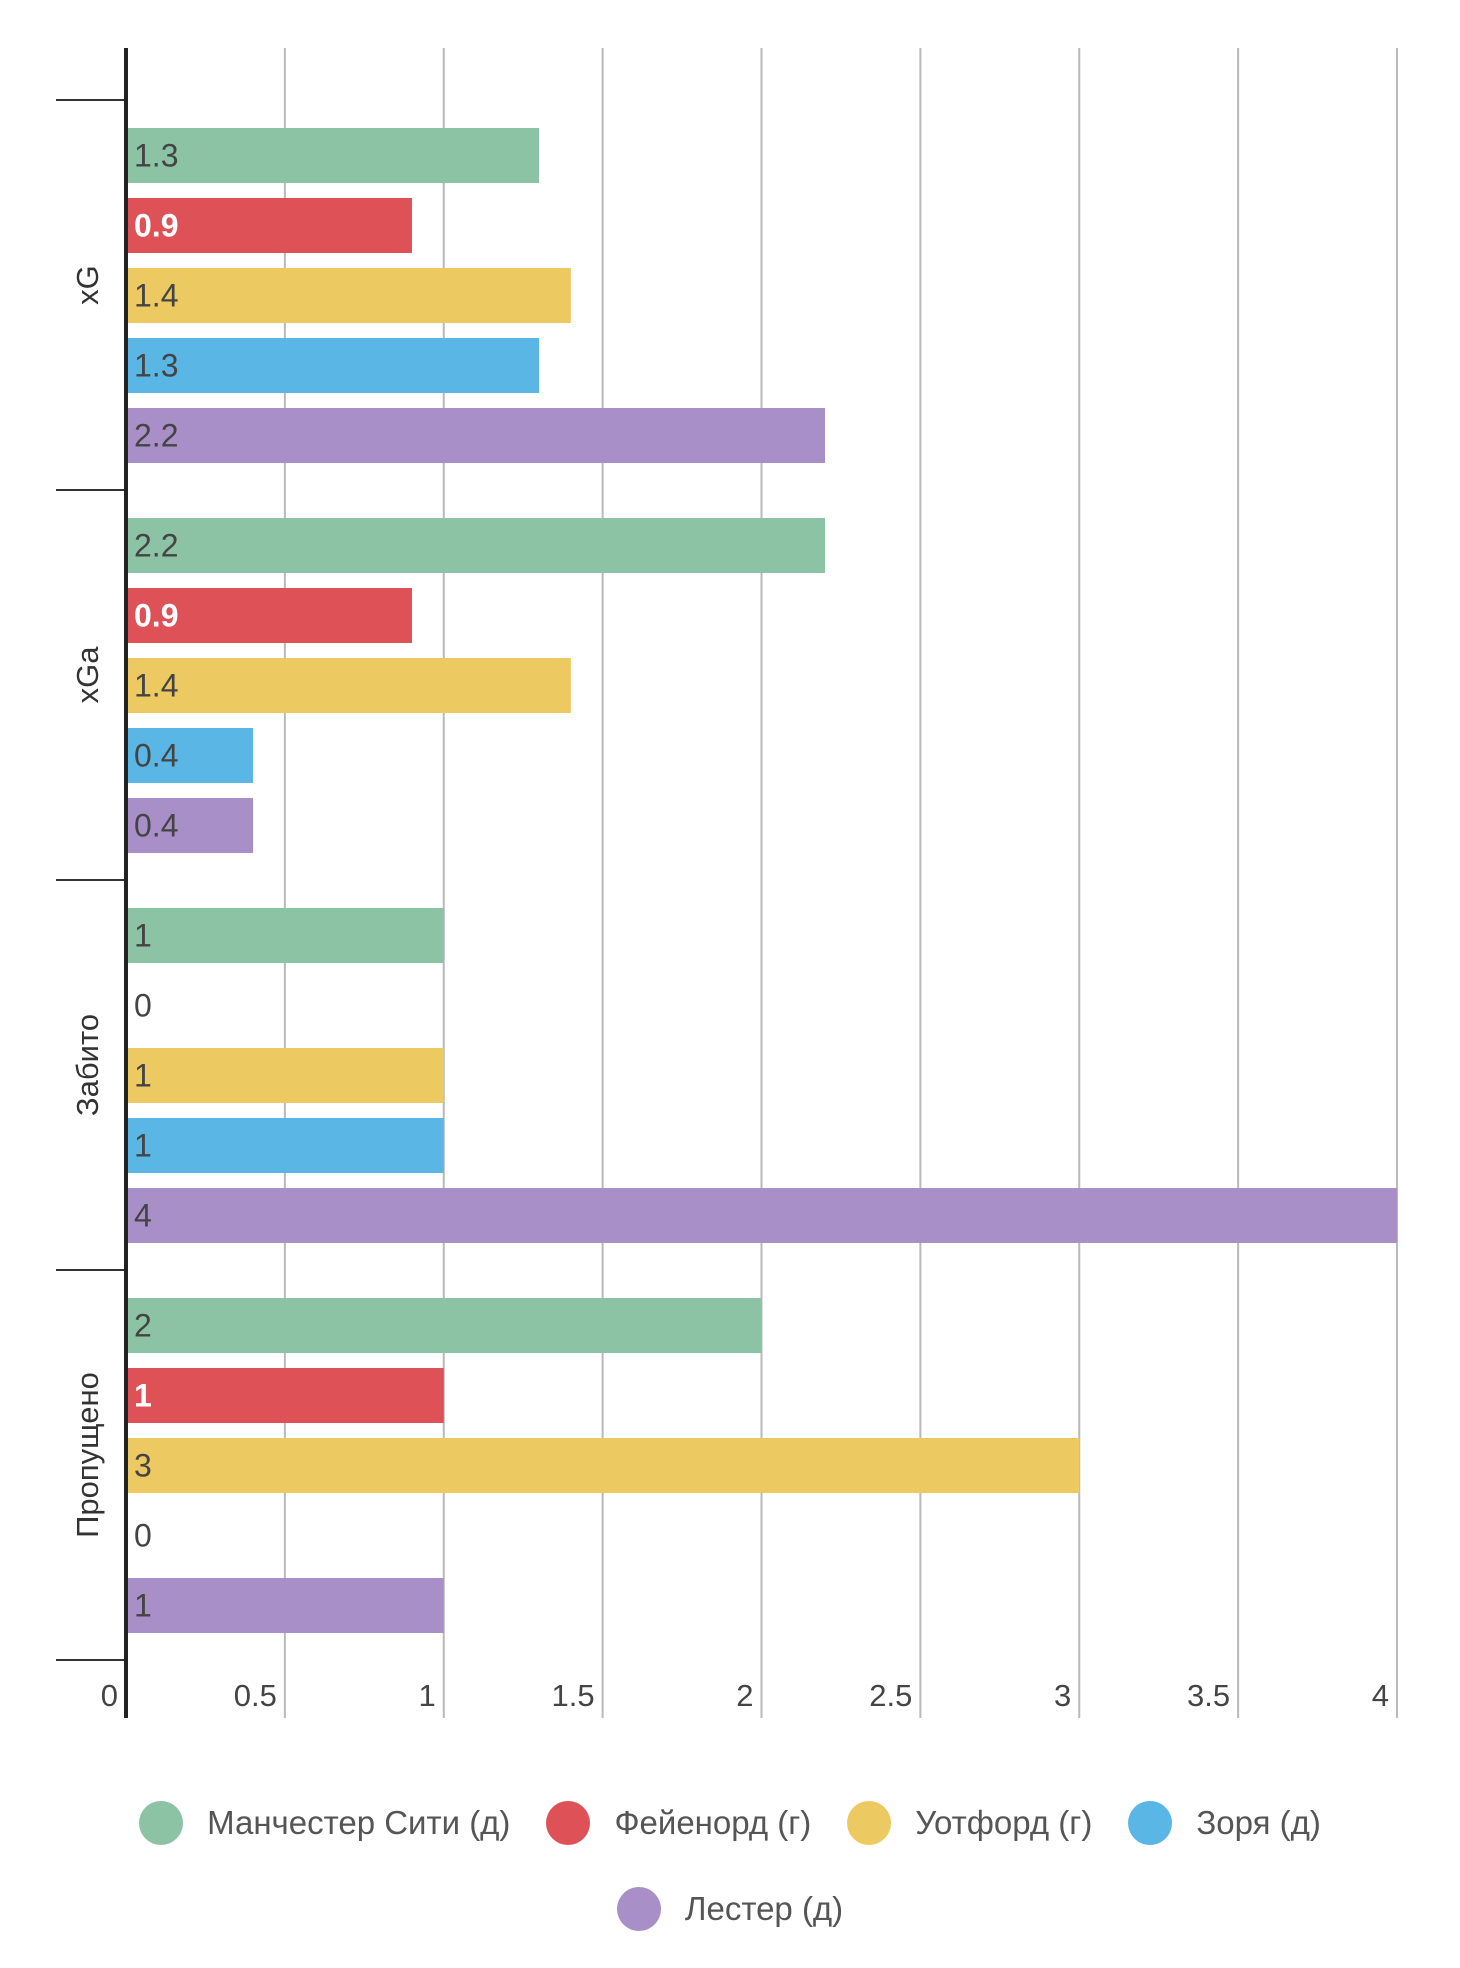 Image resolution: width=1460 pixels, height=1968 pixels. I want to click on legend-dot-man-city, so click(161, 1823).